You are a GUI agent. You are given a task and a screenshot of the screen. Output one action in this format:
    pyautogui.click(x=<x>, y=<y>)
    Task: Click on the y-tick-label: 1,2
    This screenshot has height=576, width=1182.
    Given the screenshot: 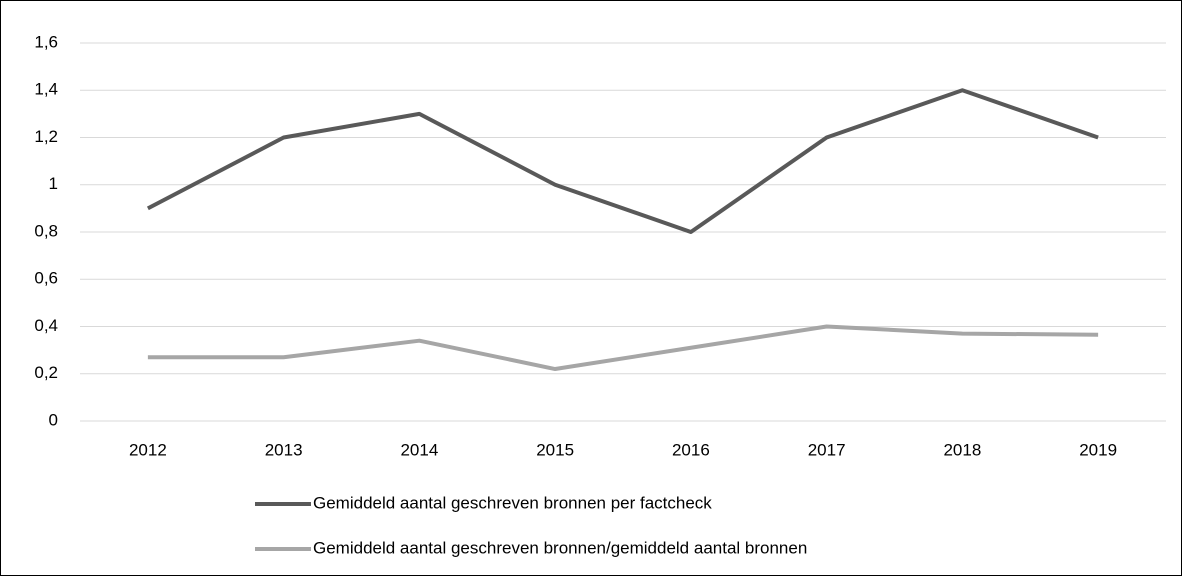 What is the action you would take?
    pyautogui.click(x=46, y=136)
    